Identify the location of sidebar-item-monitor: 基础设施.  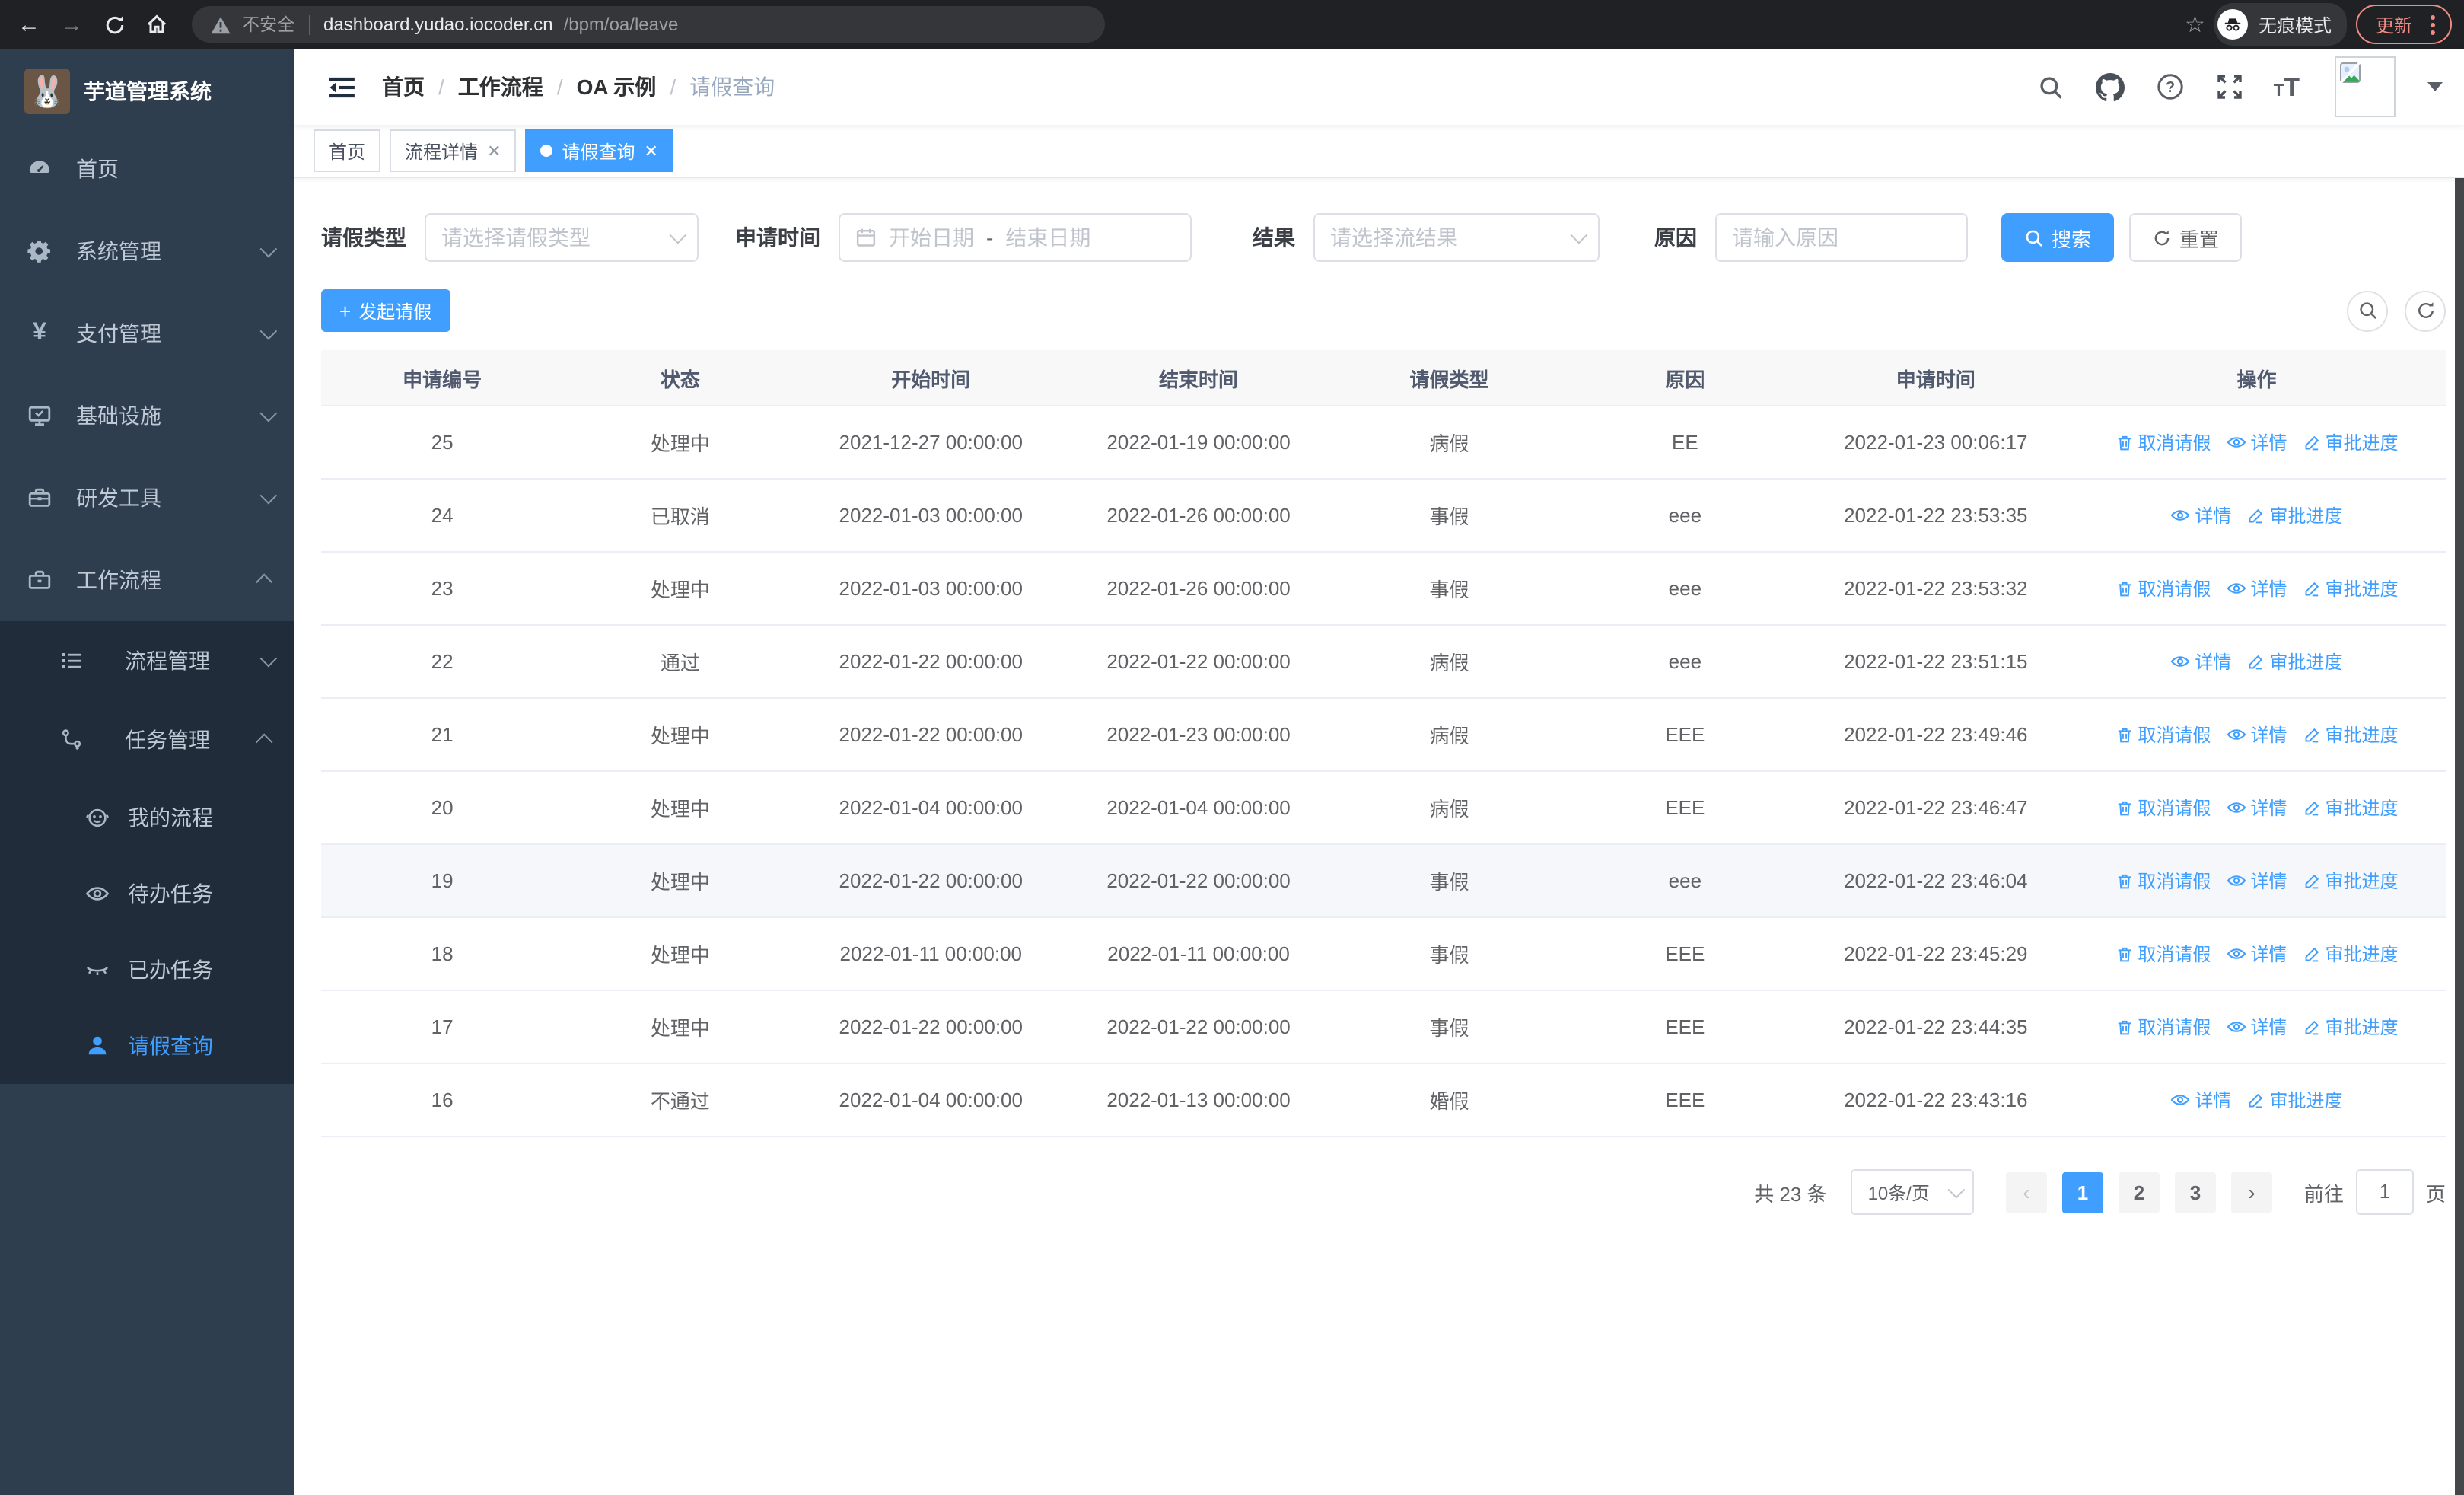
(147, 416).